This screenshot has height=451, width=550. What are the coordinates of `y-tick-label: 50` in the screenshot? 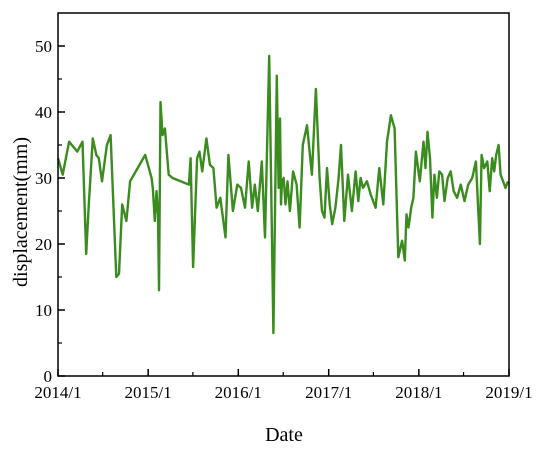 It's located at (43, 46).